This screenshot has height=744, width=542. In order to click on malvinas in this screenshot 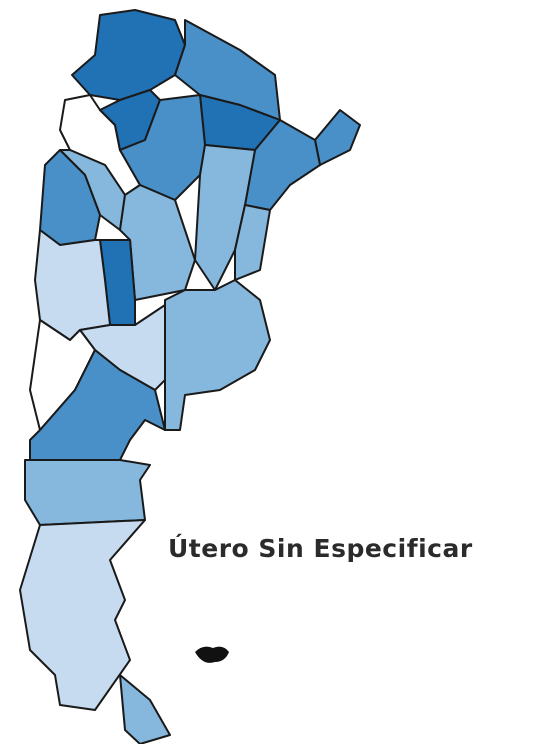, I will do `click(212, 654)`.